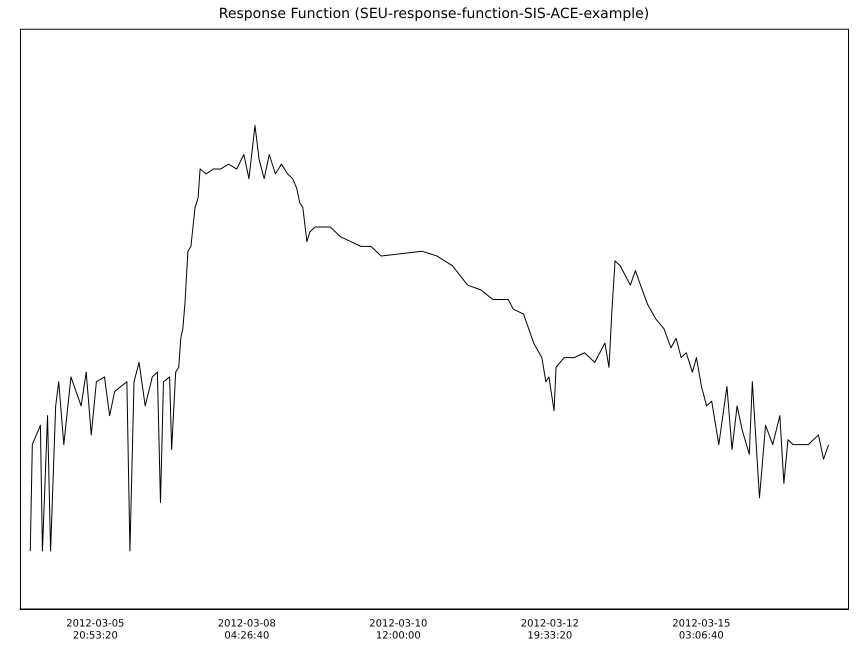 The height and width of the screenshot is (649, 860). Describe the element at coordinates (95, 630) in the screenshot. I see `x-tick-label: 2012-03-05 20:53:20` at that location.